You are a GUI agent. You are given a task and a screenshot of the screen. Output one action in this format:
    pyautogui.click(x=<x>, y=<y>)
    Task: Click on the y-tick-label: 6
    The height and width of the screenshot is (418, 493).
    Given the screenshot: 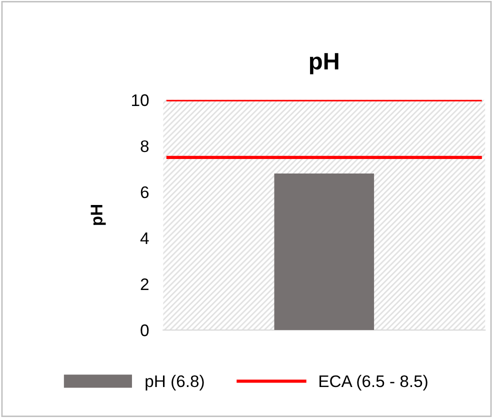 What is the action you would take?
    pyautogui.click(x=144, y=192)
    